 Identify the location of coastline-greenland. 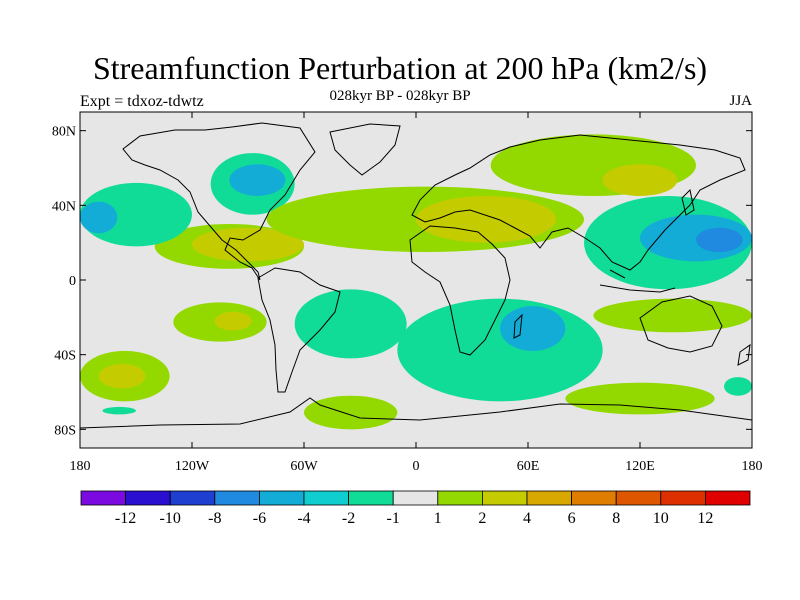
(365, 149).